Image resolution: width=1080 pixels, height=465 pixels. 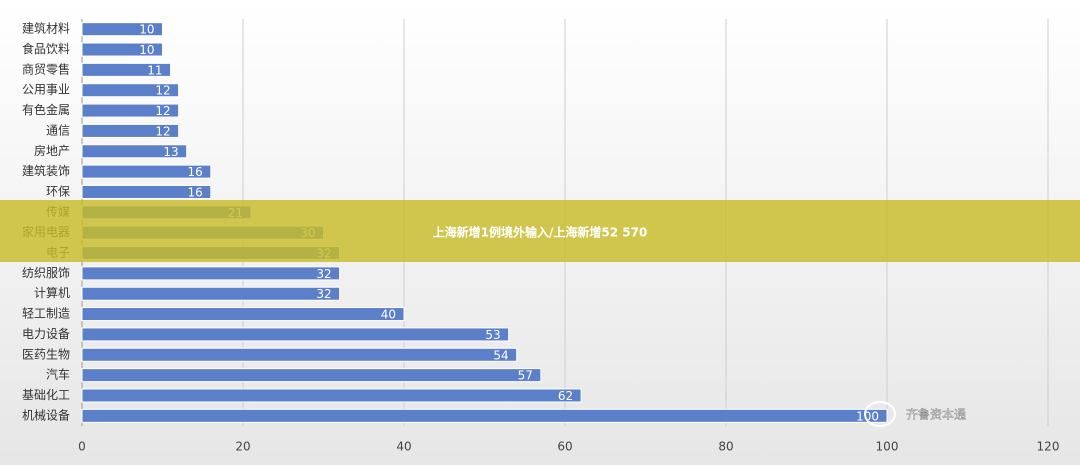 What do you see at coordinates (1048, 447) in the screenshot?
I see `x-tick-label: 120` at bounding box center [1048, 447].